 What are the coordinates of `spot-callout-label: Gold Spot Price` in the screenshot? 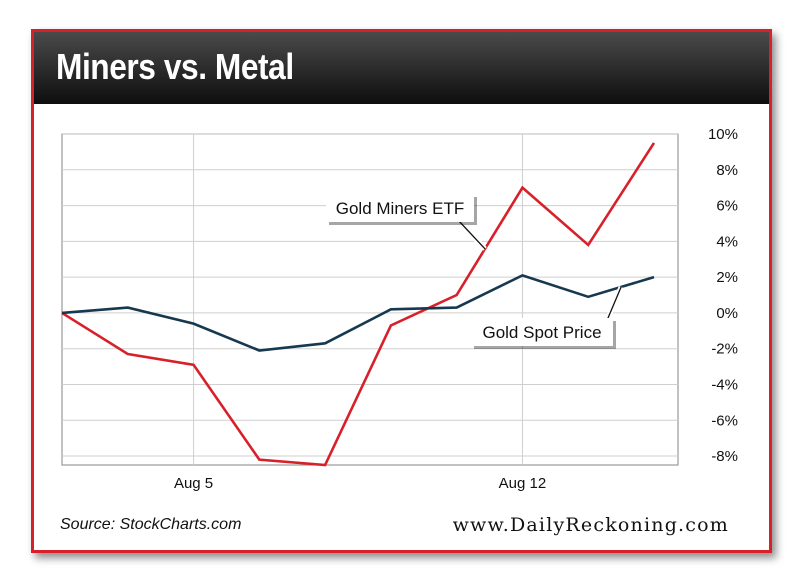 It's located at (541, 332).